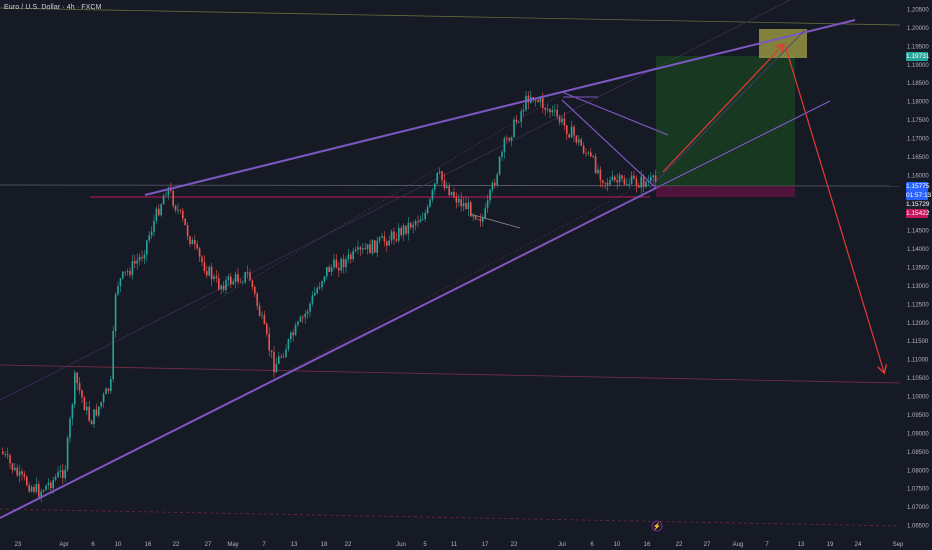 The image size is (932, 550). I want to click on channel-upper-line-ext, so click(708, 56).